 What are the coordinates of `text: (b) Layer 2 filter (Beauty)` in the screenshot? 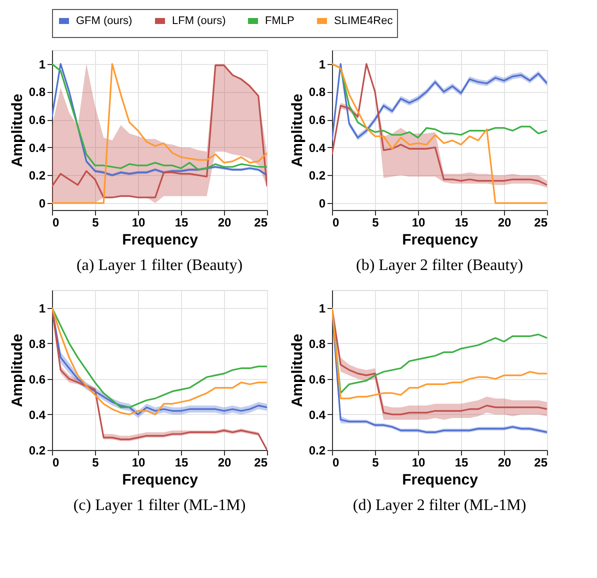 It's located at (440, 265).